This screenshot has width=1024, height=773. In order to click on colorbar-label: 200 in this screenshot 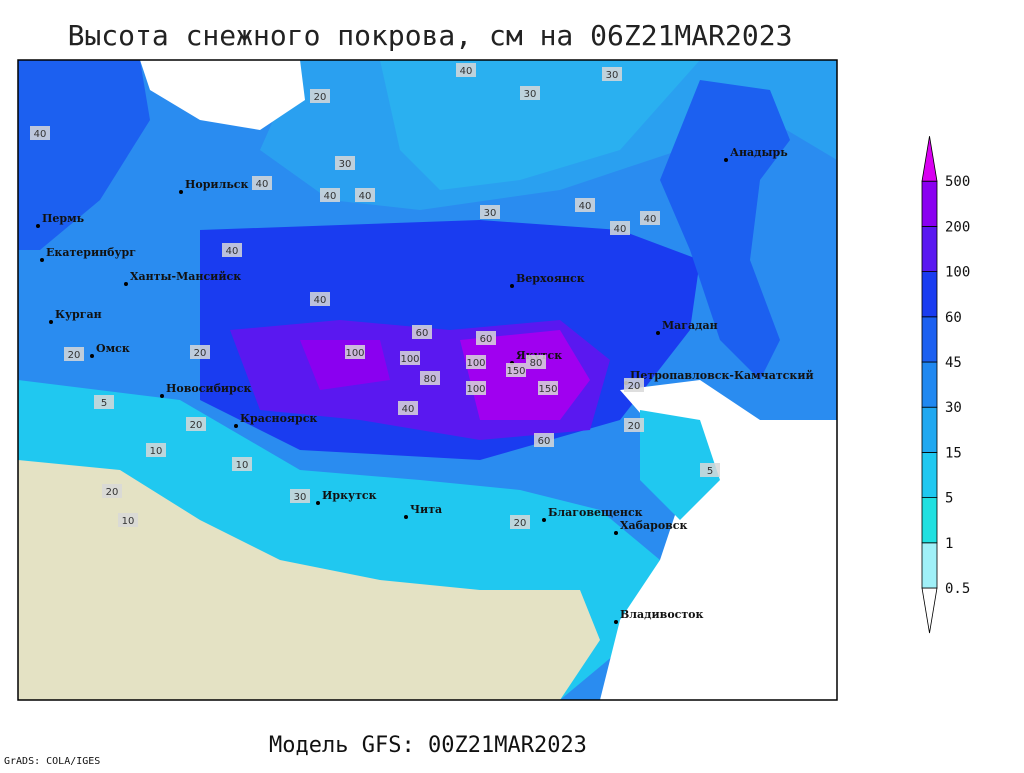, I will do `click(957, 227)`.